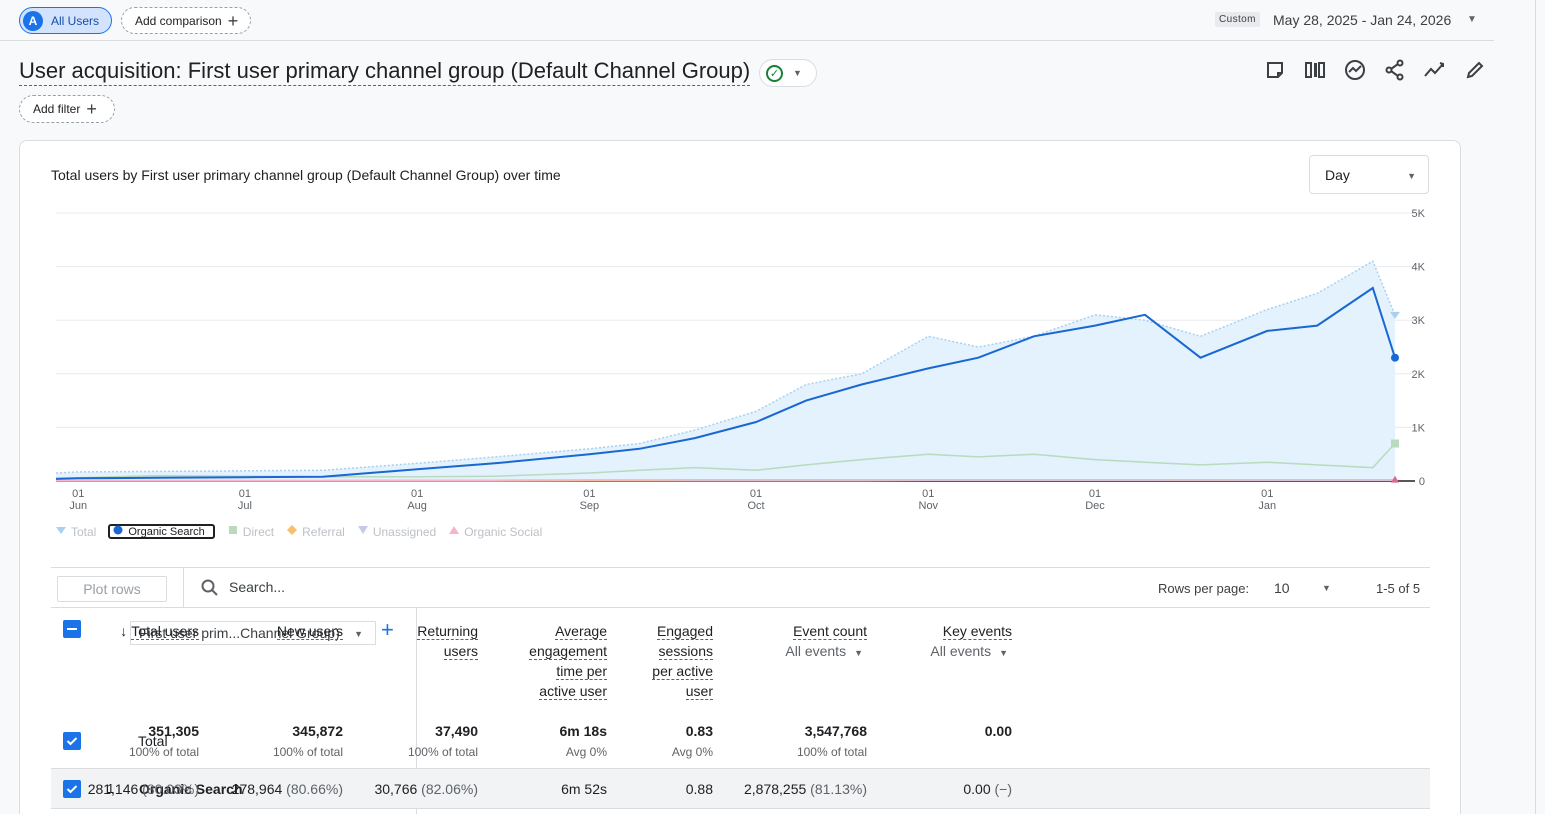 This screenshot has width=1545, height=814. Describe the element at coordinates (112, 589) in the screenshot. I see `plot-rows-button: Plot rows` at that location.